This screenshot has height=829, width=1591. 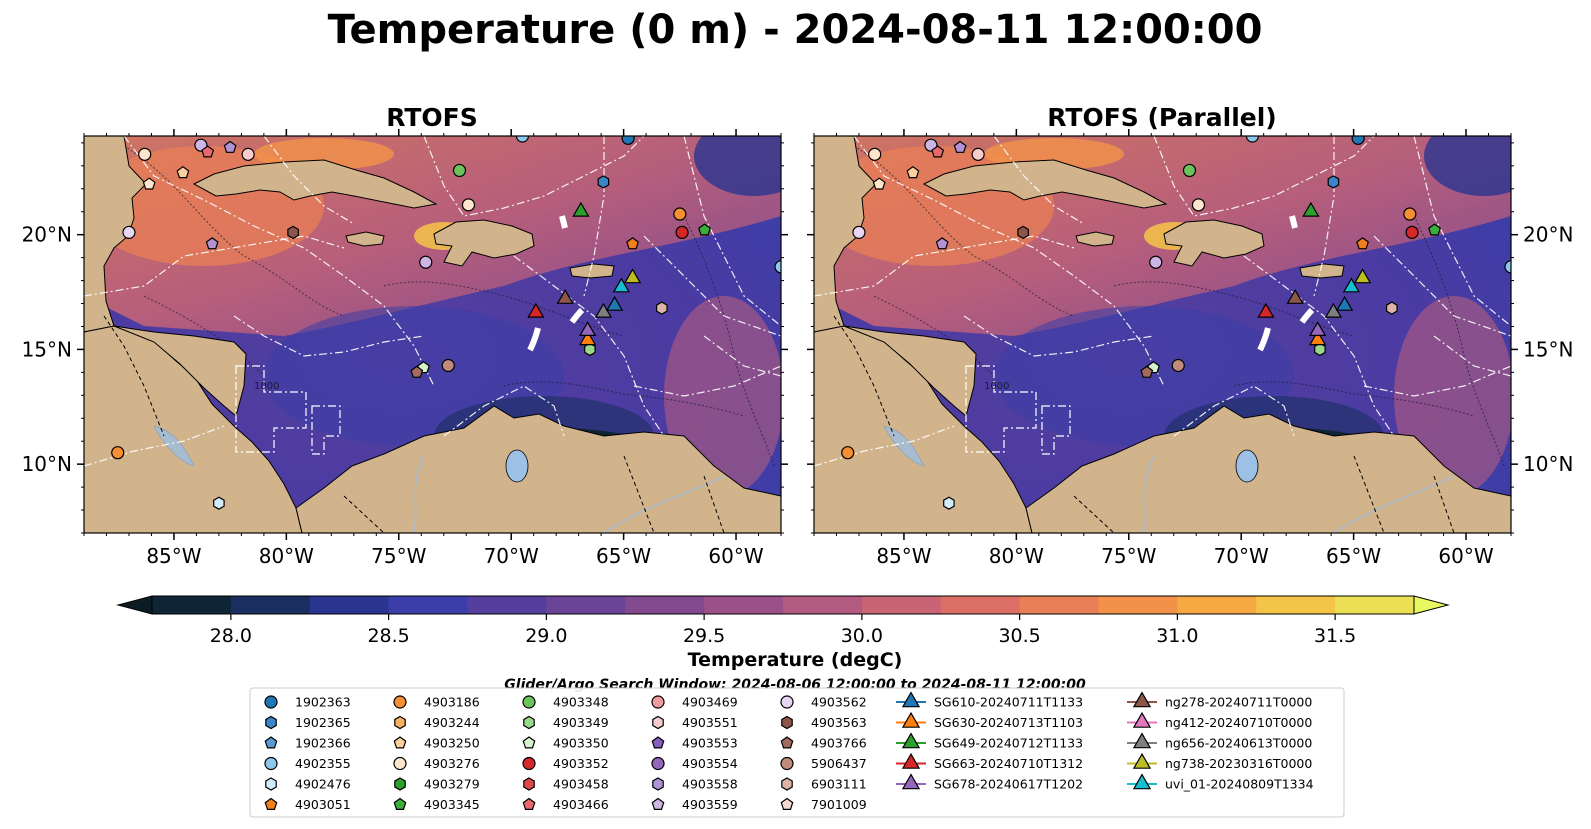 What do you see at coordinates (1008, 784) in the screenshot?
I see `legend-label-5-4: SG678-20240617T1202` at bounding box center [1008, 784].